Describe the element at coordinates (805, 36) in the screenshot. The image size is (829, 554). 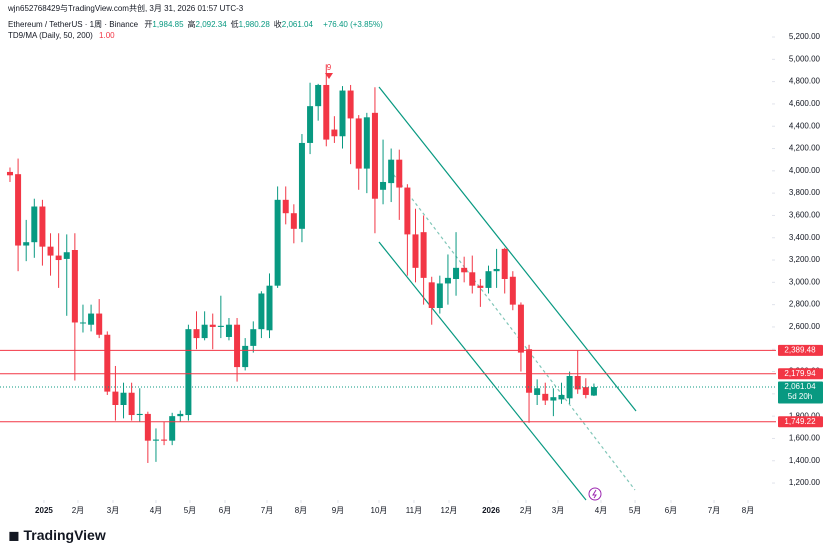
I see `y-tick-label: 5,200.00` at that location.